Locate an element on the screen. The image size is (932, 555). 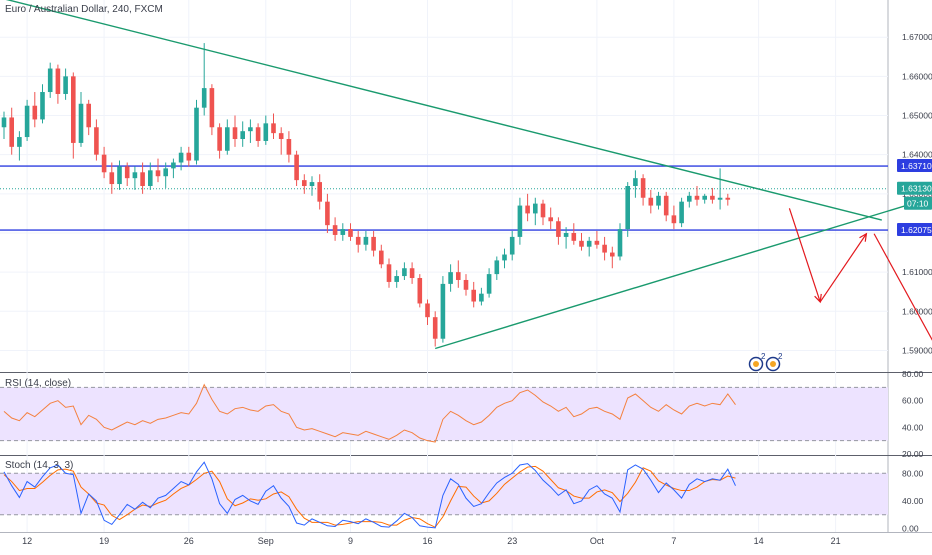
price-tick-label: 1.59000 is located at coordinates (917, 350).